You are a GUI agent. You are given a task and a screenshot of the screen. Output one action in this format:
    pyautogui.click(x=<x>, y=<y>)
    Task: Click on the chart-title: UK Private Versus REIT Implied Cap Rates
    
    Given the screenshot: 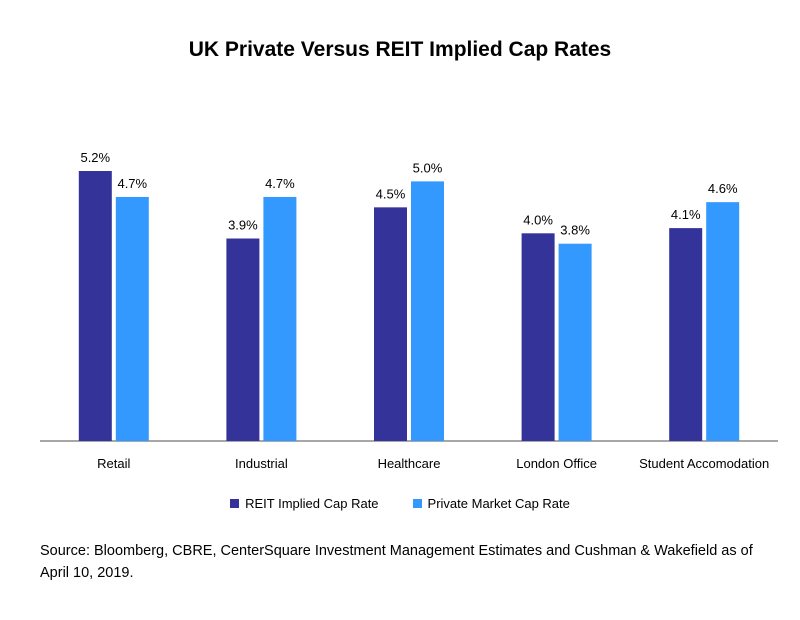 What is the action you would take?
    pyautogui.click(x=400, y=49)
    